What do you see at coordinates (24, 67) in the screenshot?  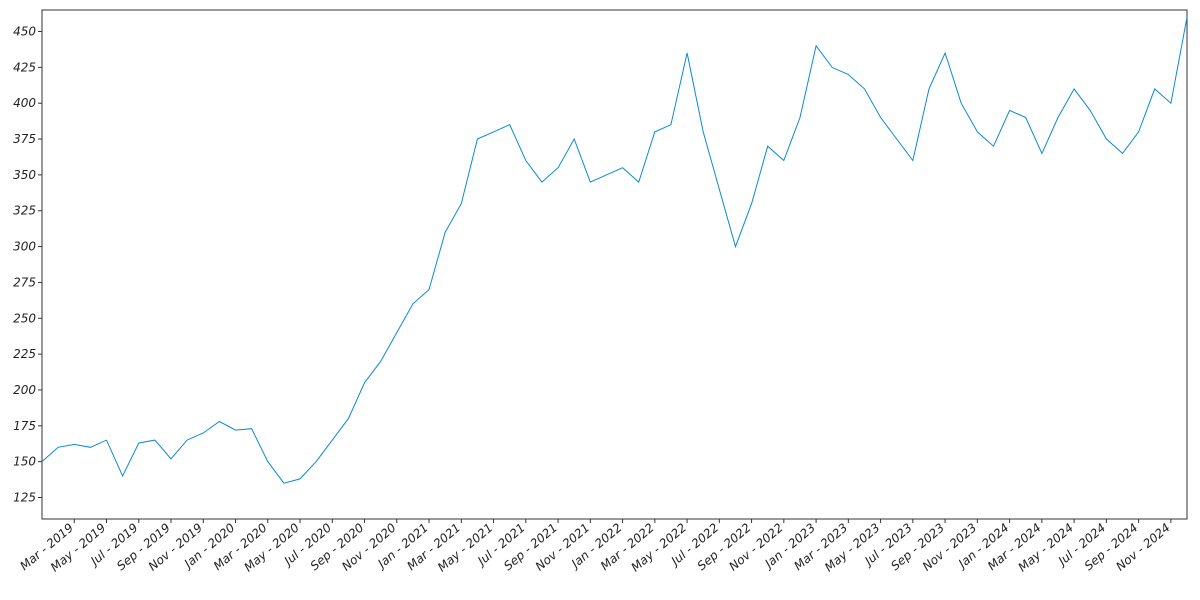 I see `y-tick-label: 425` at bounding box center [24, 67].